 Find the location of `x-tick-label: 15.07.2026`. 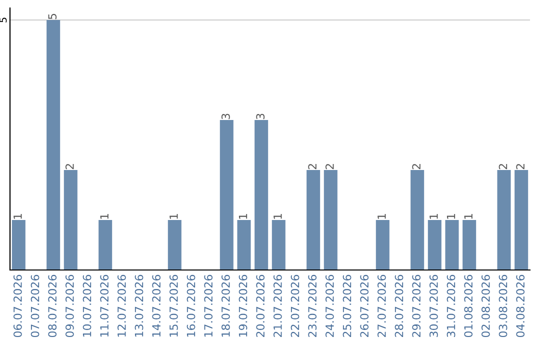

x-tick-label: 15.07.2026 is located at coordinates (173, 305).